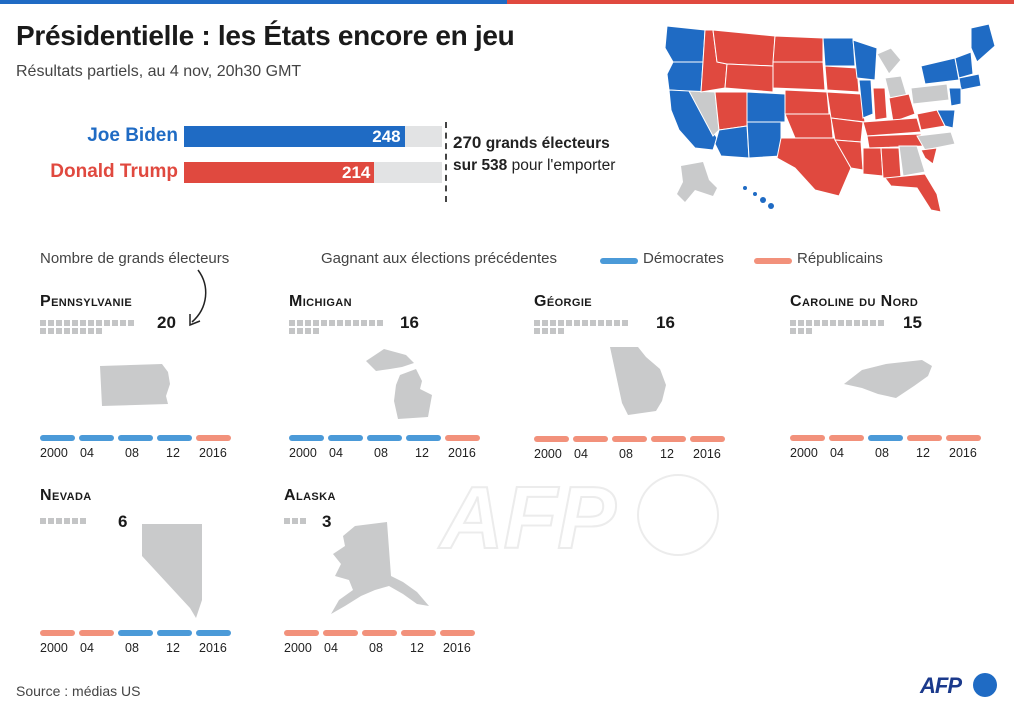 This screenshot has height=711, width=1014. I want to click on bar-value-biden: 248, so click(386, 136).